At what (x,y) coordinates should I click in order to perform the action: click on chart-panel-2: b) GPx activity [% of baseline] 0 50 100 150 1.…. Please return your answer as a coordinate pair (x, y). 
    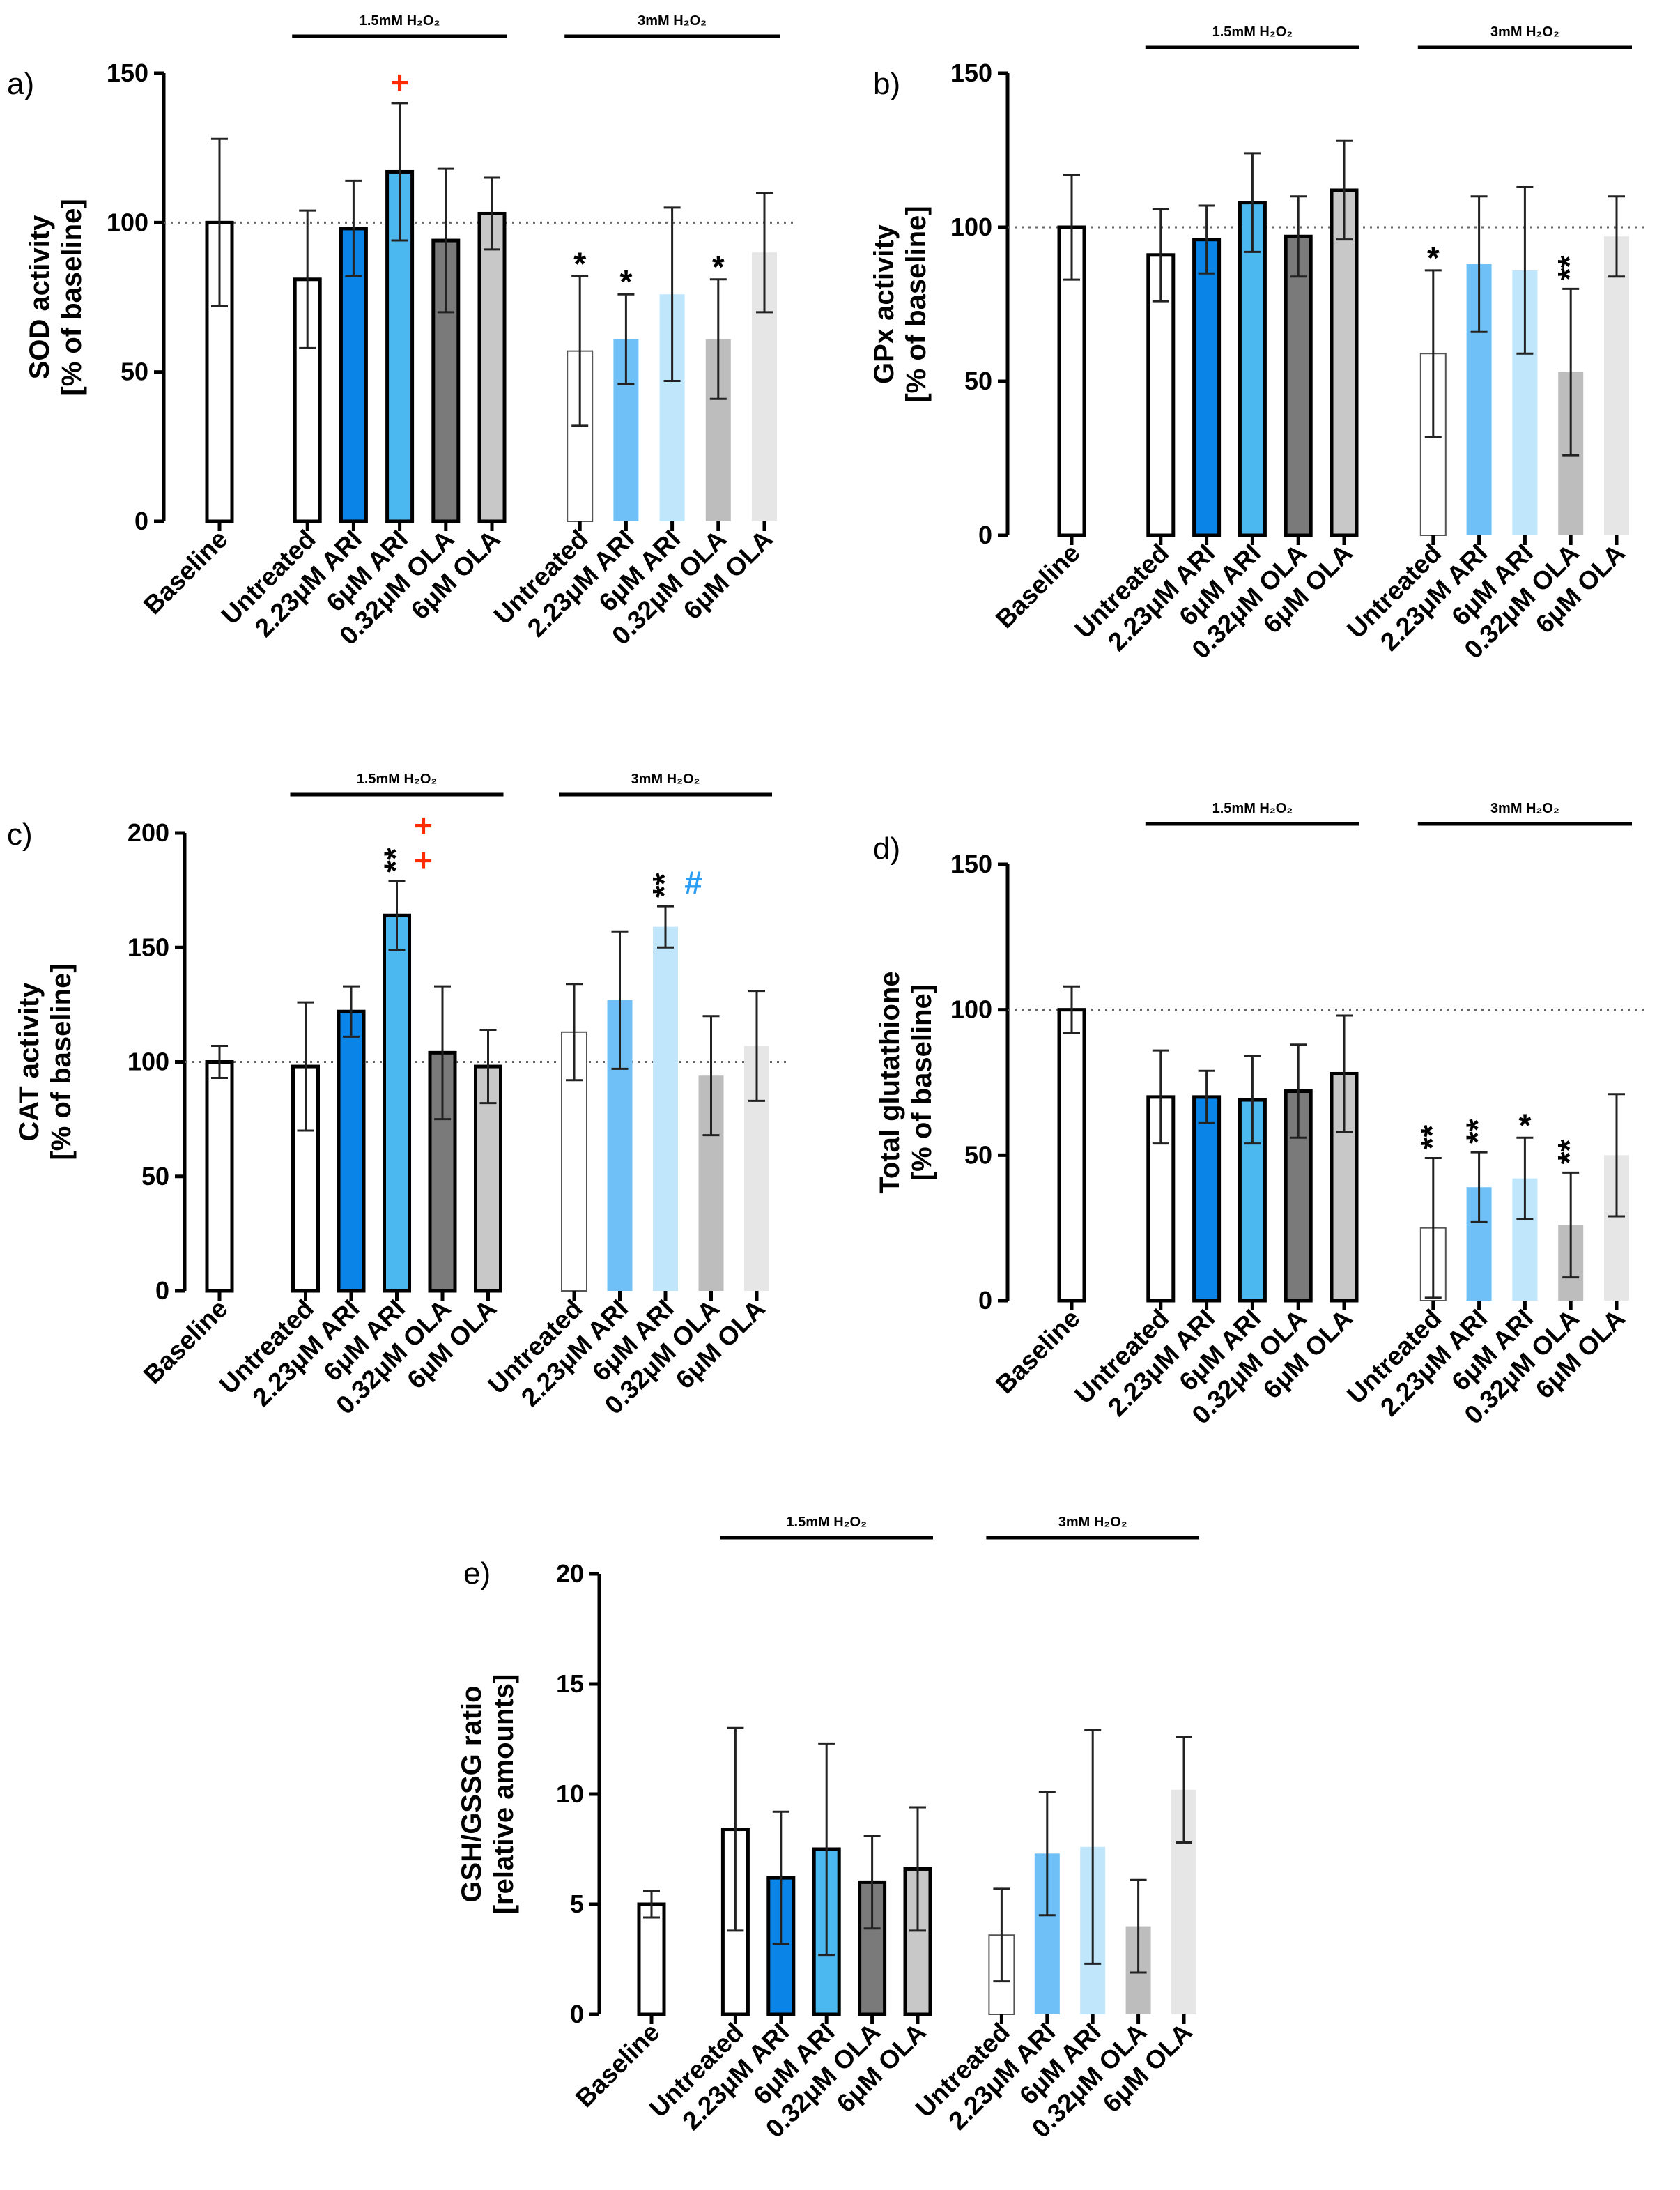
    Looking at the image, I should click on (1259, 344).